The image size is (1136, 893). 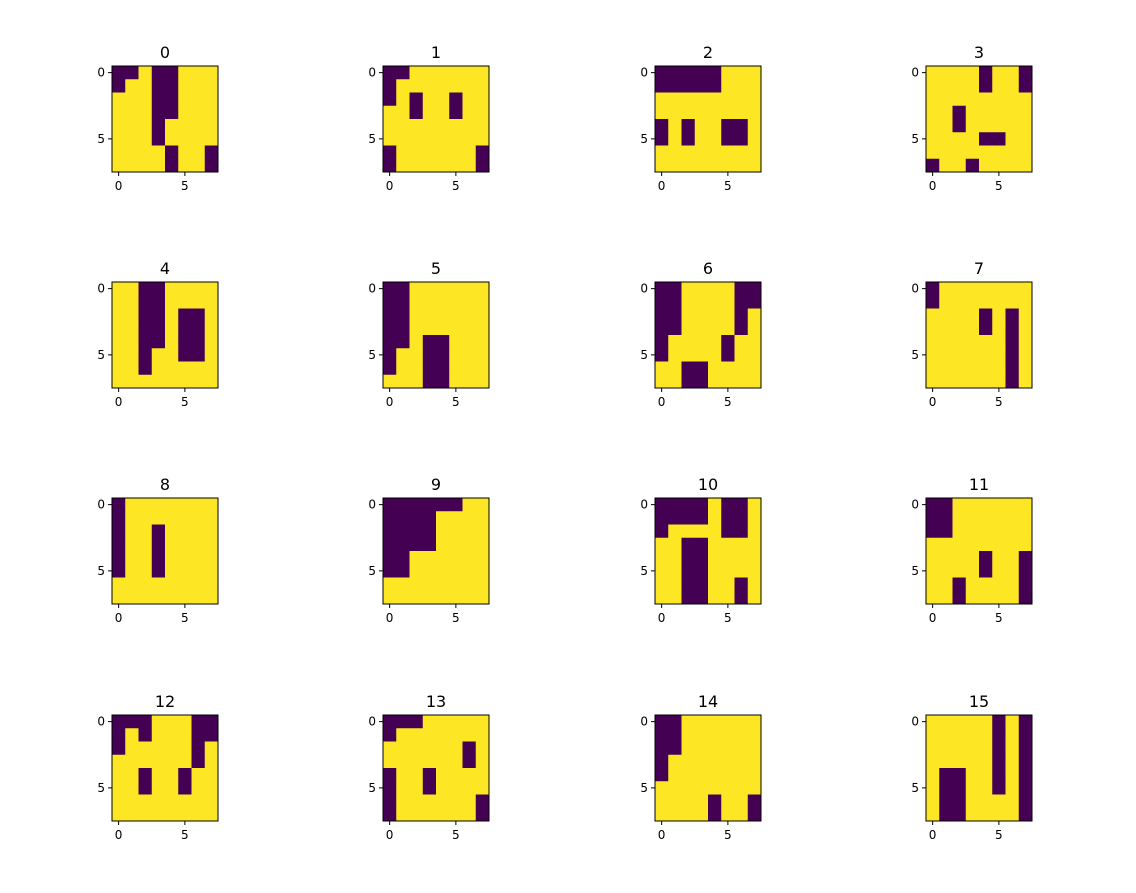 What do you see at coordinates (979, 701) in the screenshot?
I see `panel-title: 15` at bounding box center [979, 701].